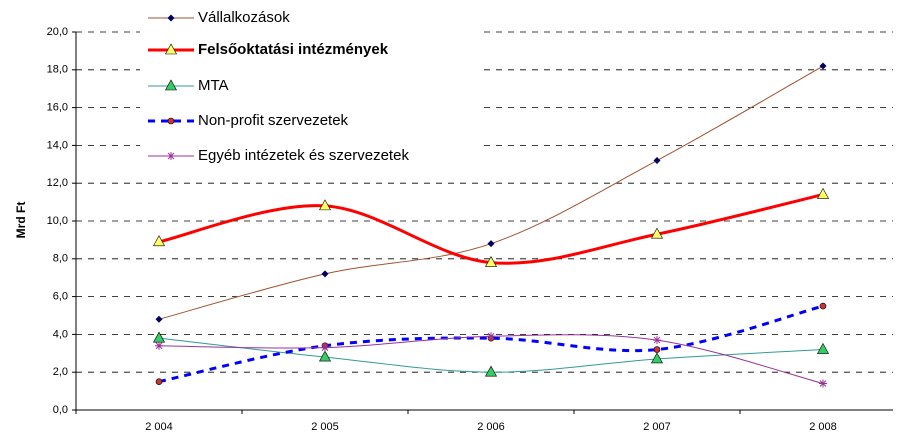 This screenshot has width=906, height=443. What do you see at coordinates (293, 49) in the screenshot?
I see `legend-label: Felsőoktatási intézmények` at bounding box center [293, 49].